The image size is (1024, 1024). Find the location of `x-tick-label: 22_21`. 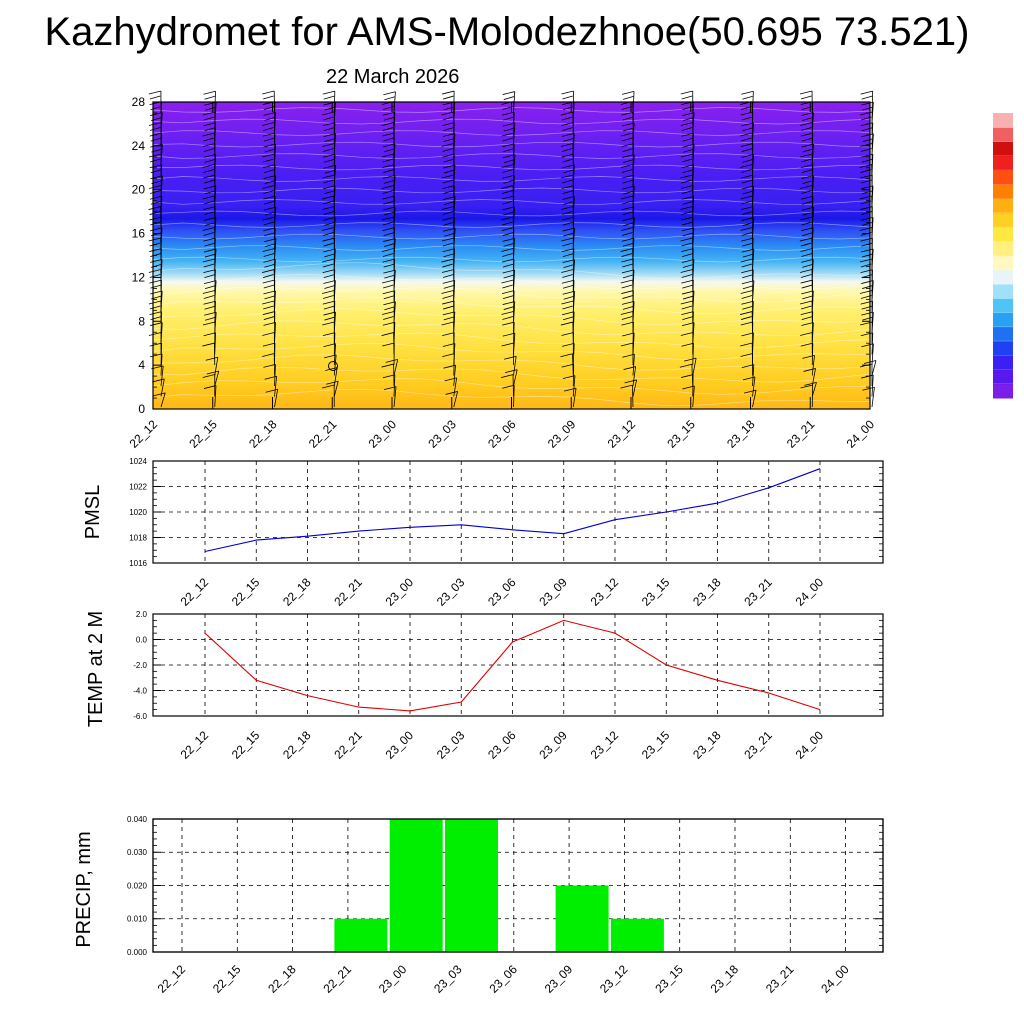

x-tick-label: 22_21 is located at coordinates (323, 434).